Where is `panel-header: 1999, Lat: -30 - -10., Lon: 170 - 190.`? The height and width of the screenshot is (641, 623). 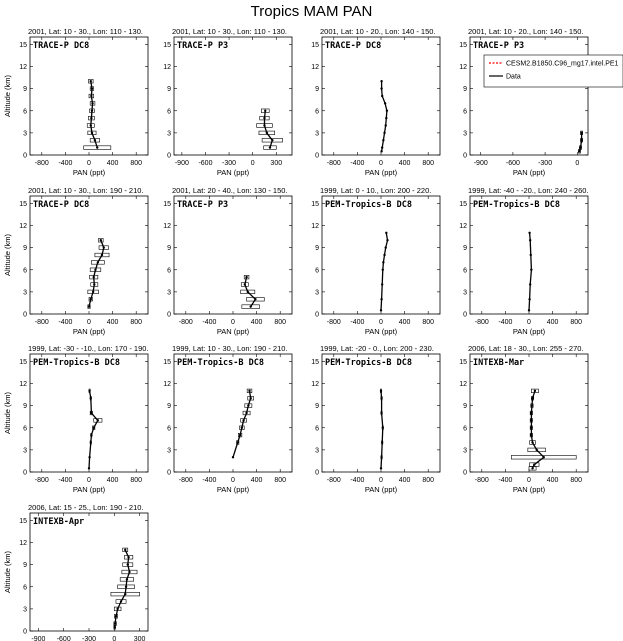
panel-header: 1999, Lat: -30 - -10., Lon: 170 - 190. is located at coordinates (88, 348).